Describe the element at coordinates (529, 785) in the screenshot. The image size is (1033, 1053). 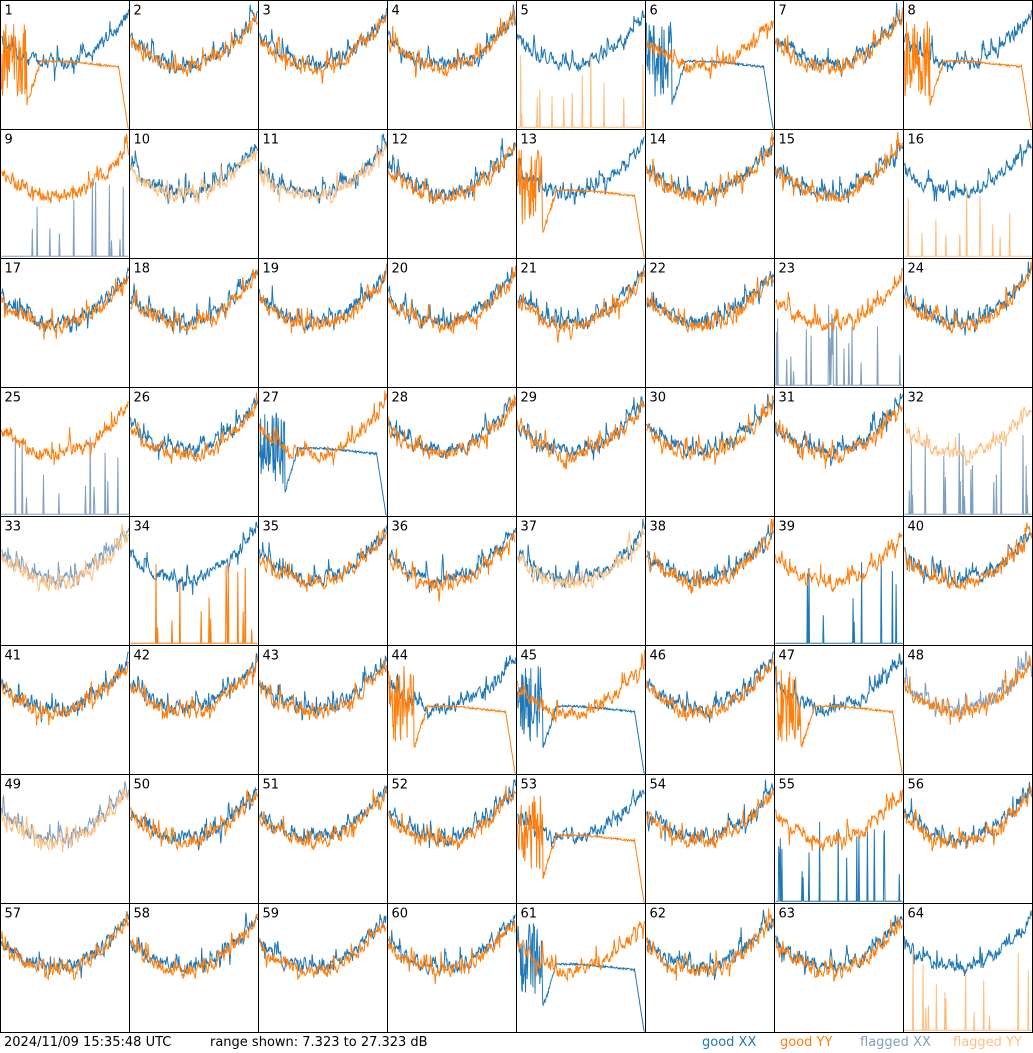
I see `panel-label: 53` at that location.